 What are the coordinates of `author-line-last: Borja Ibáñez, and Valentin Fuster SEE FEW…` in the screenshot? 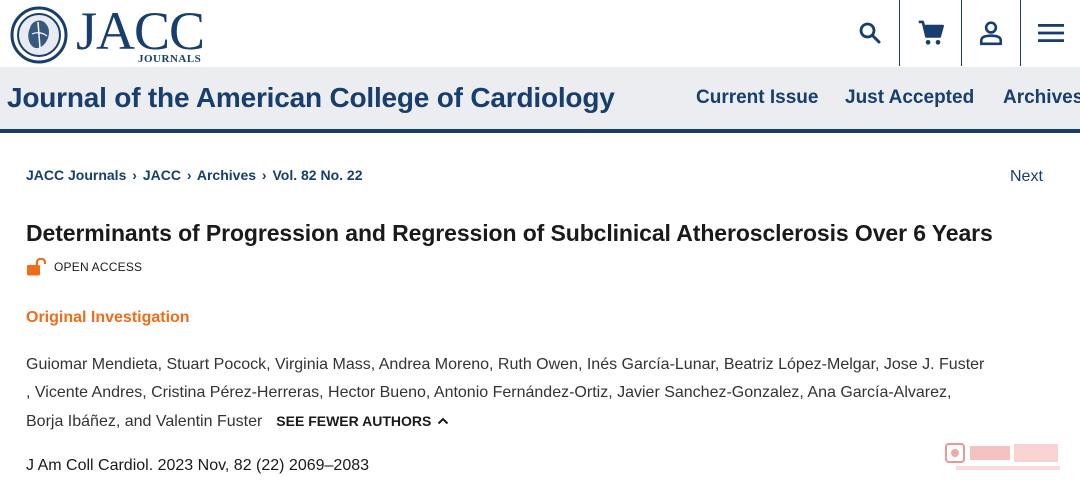 It's located at (546, 421).